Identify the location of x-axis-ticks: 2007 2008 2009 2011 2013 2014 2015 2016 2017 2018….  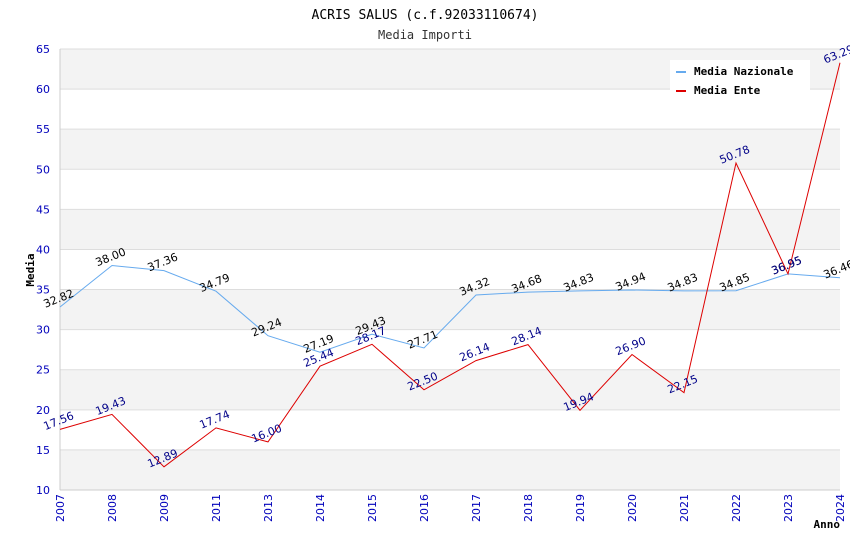
(450, 508).